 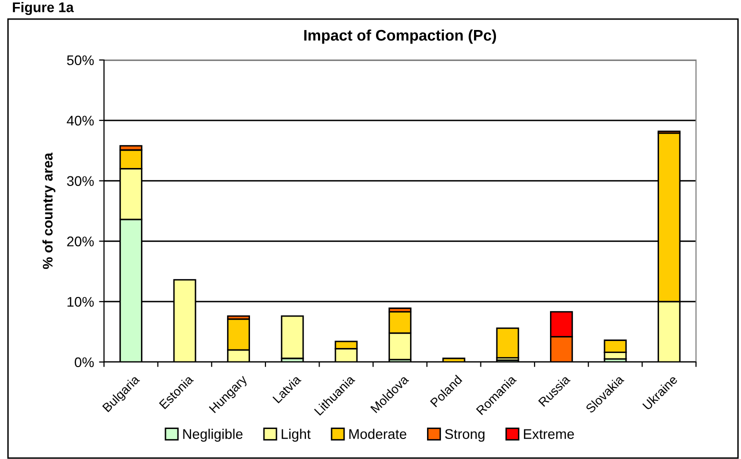 I want to click on legend-label: Negligible, so click(x=213, y=435).